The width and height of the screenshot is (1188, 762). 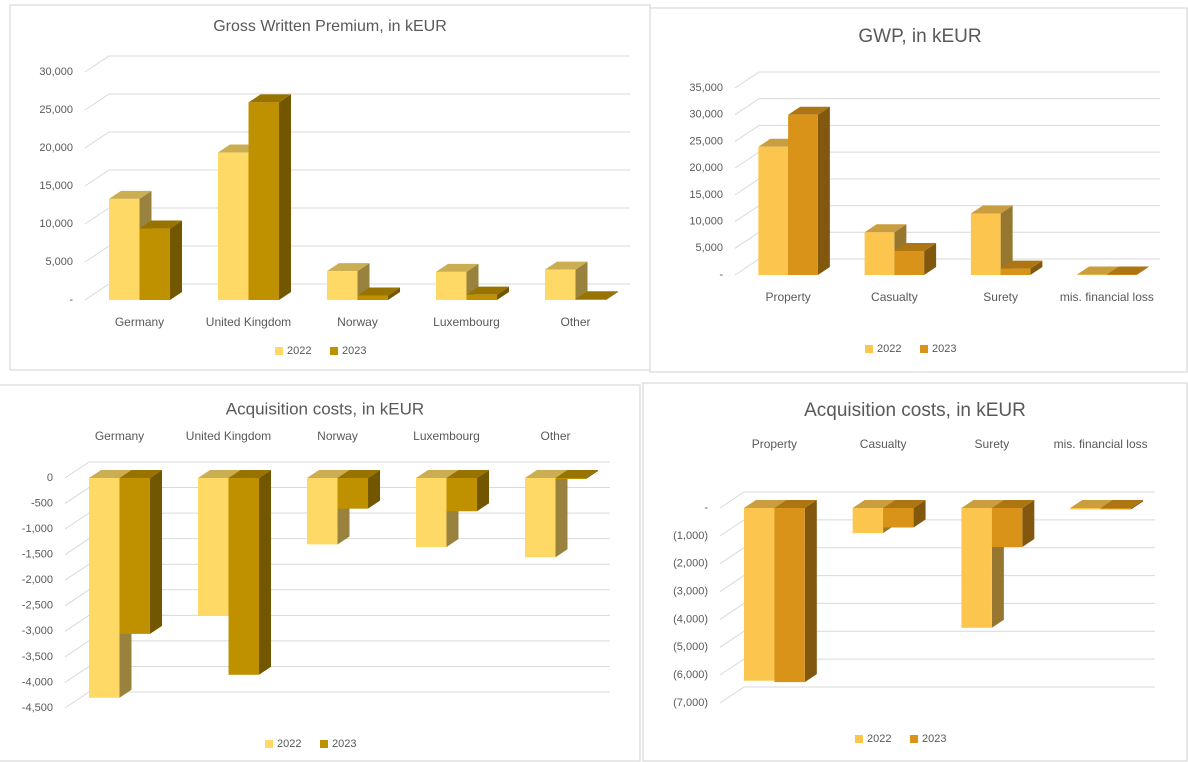 I want to click on y-tick-label: 10,000, so click(x=706, y=221).